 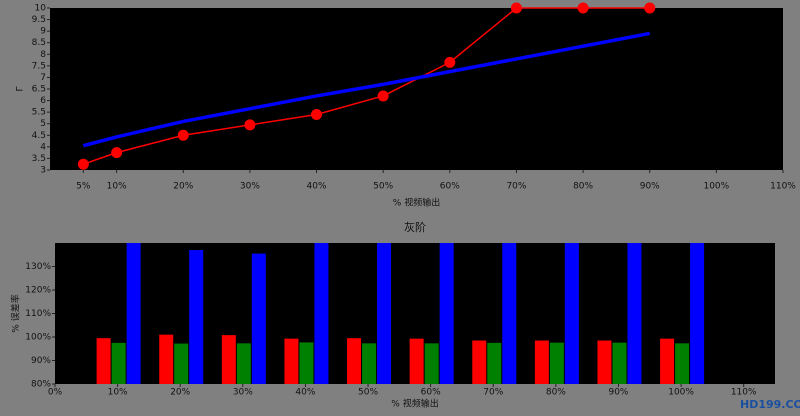 I want to click on y-tick-label: 7, so click(x=43, y=78).